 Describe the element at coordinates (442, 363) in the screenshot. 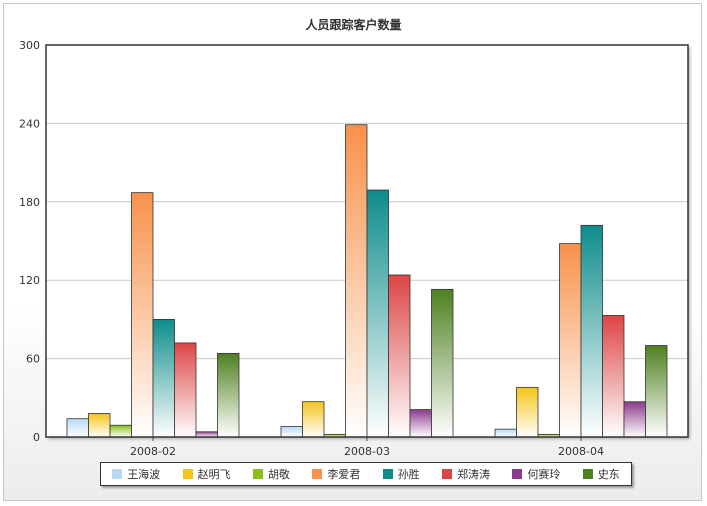

I see `bar-2008-03-史东` at that location.